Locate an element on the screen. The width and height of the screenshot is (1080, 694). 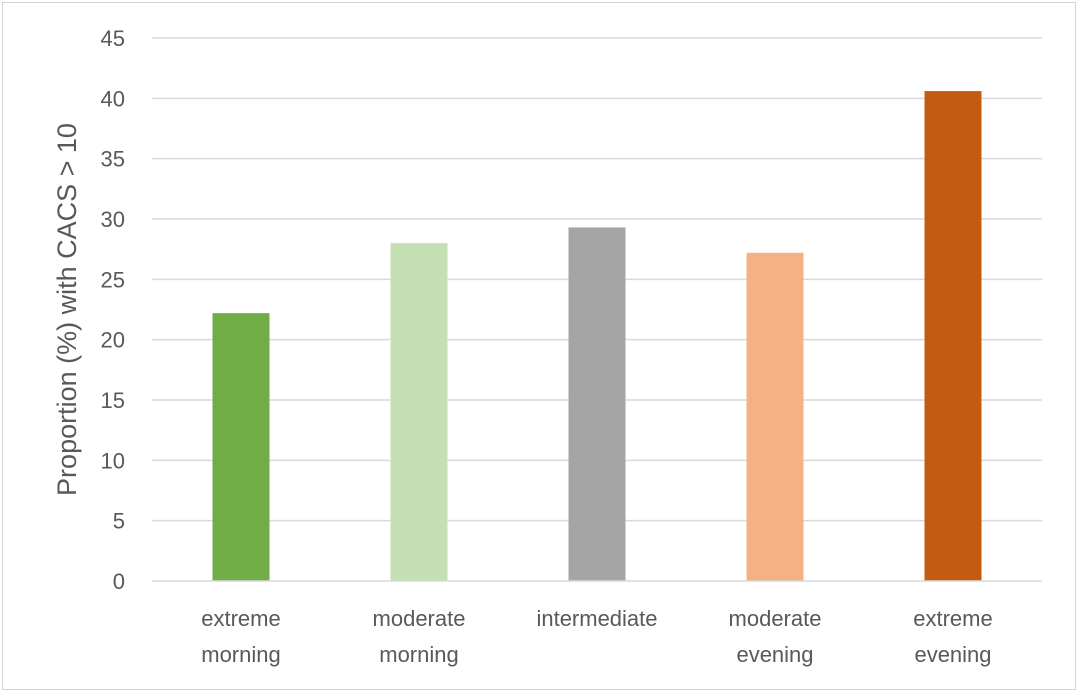
y-tick-label: 45 is located at coordinates (113, 38).